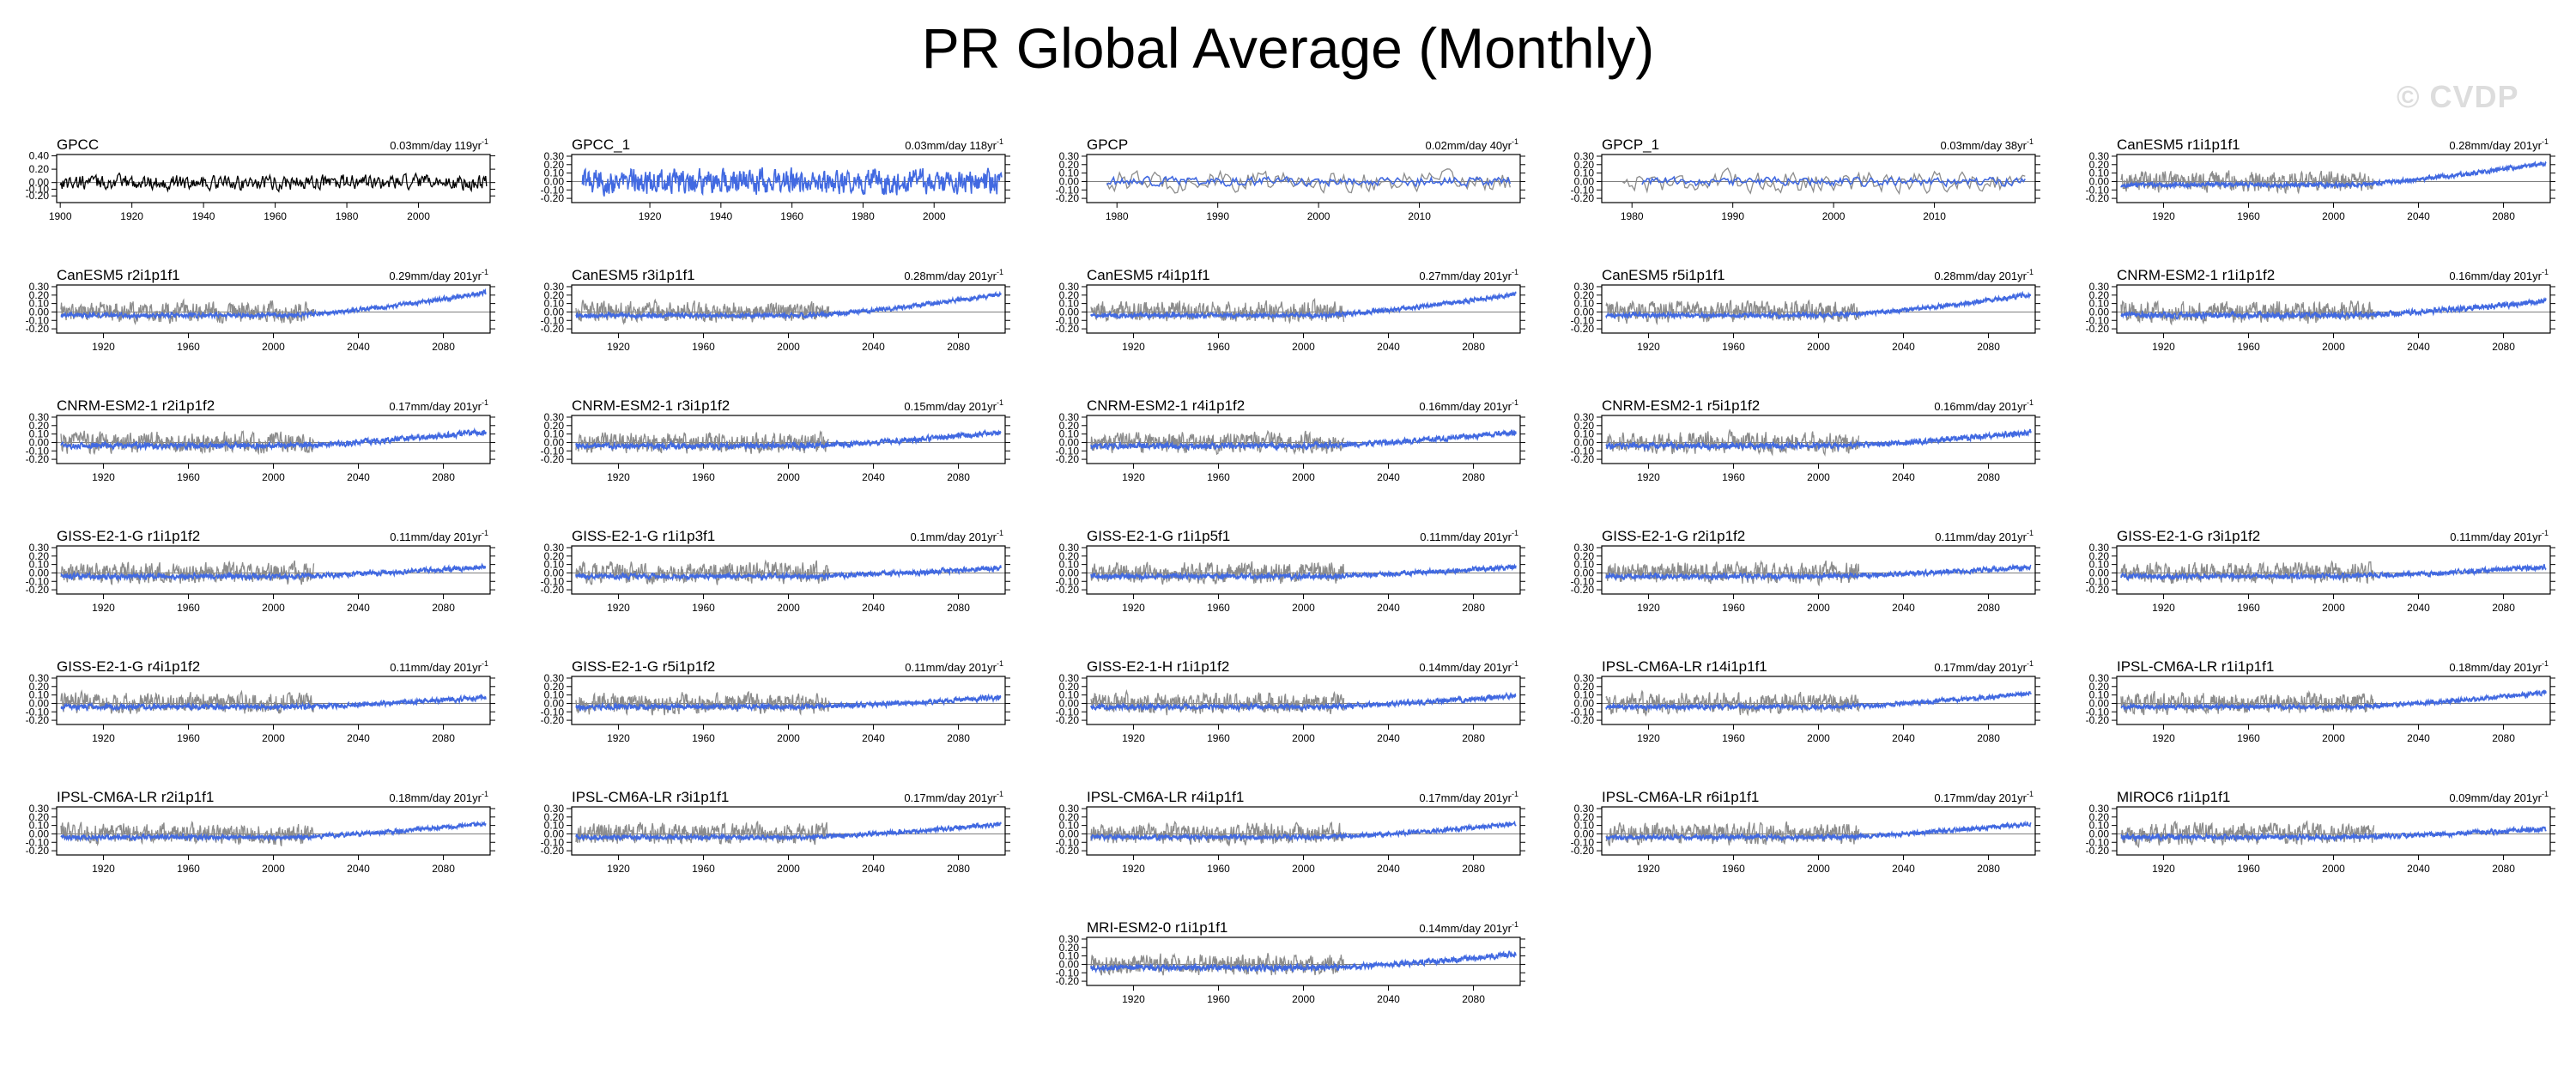 The width and height of the screenshot is (2576, 1073). I want to click on panel-title: CNRM-ESM2-1 r2i1p1f2, so click(136, 406).